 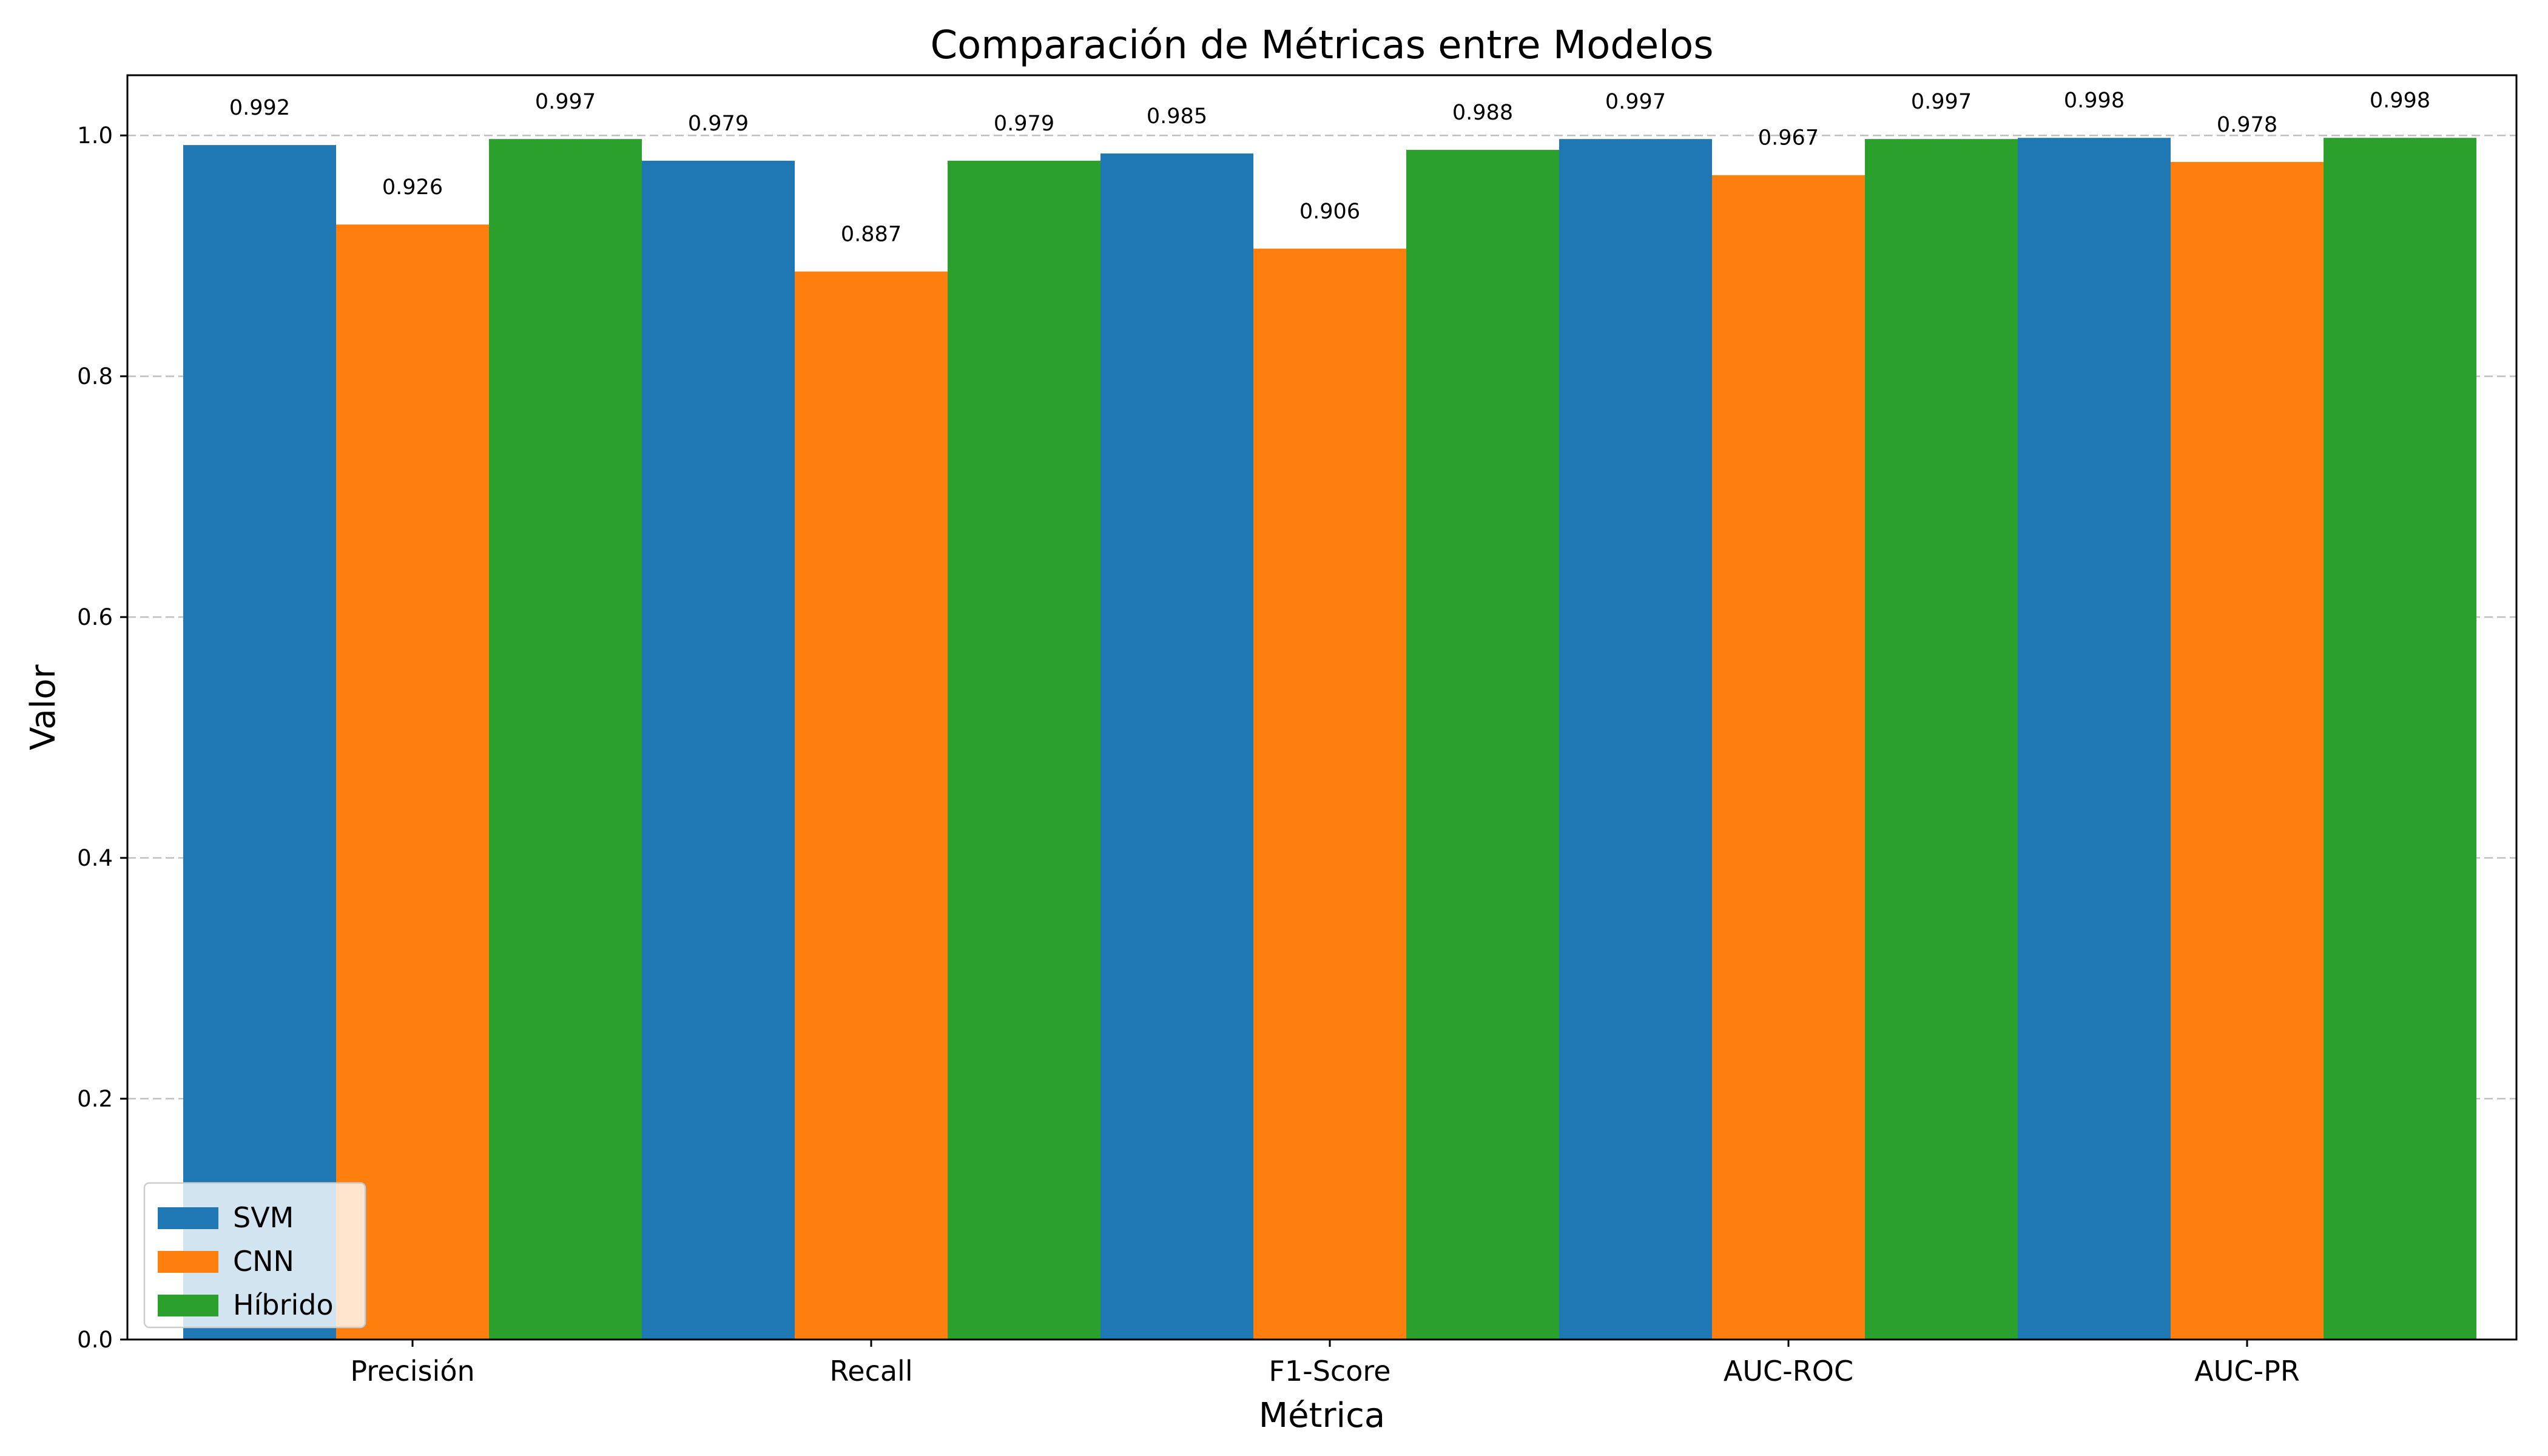 I want to click on y-axis-ticks: 0.0 0.2 0.4 0.6 0.8 1.0, so click(x=102, y=738).